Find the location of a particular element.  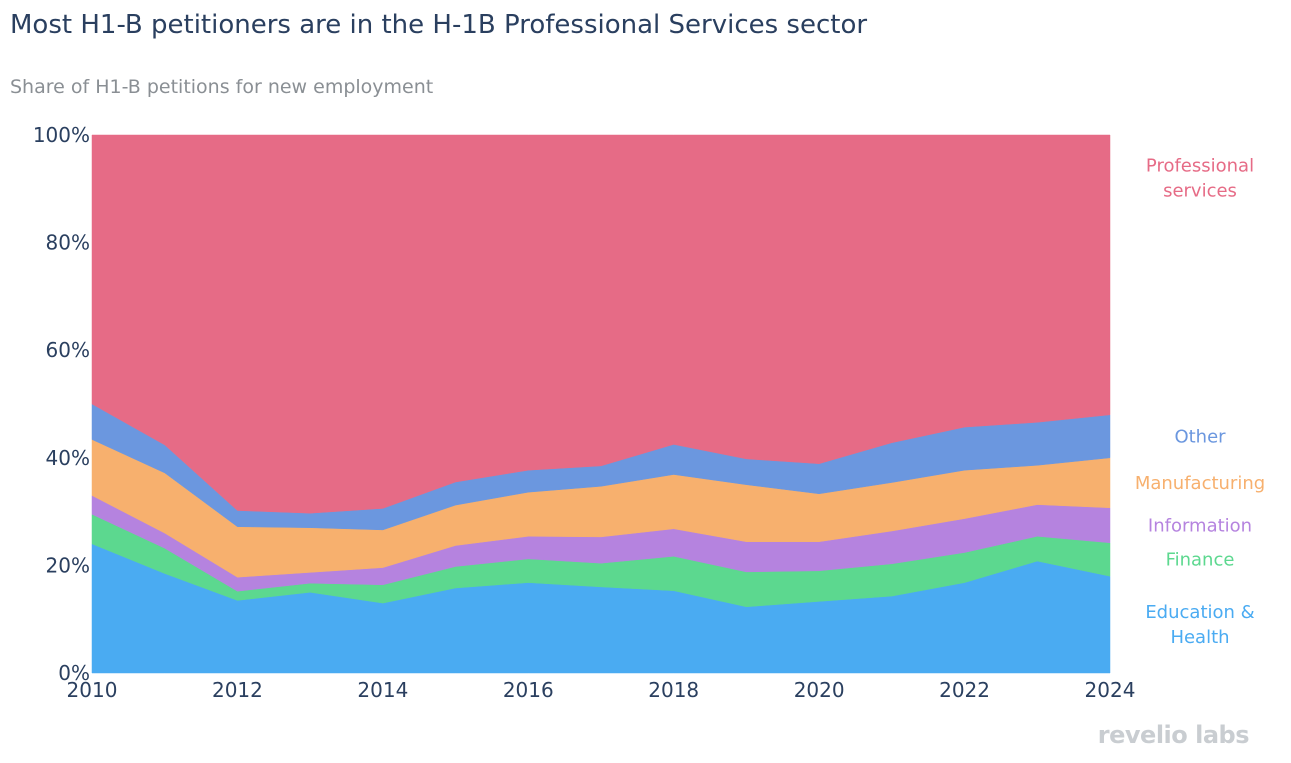

x-tick-label: 2020 is located at coordinates (819, 690).